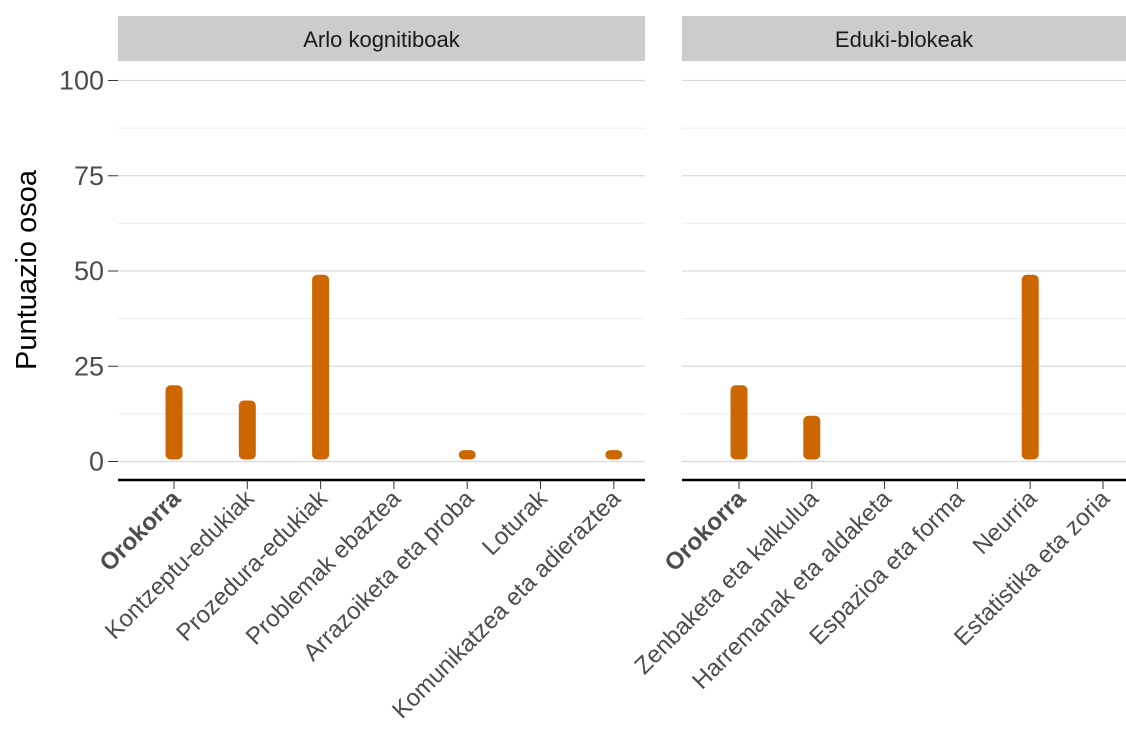 This screenshot has width=1126, height=749. I want to click on panel-title: Eduki-blokeak, so click(904, 39).